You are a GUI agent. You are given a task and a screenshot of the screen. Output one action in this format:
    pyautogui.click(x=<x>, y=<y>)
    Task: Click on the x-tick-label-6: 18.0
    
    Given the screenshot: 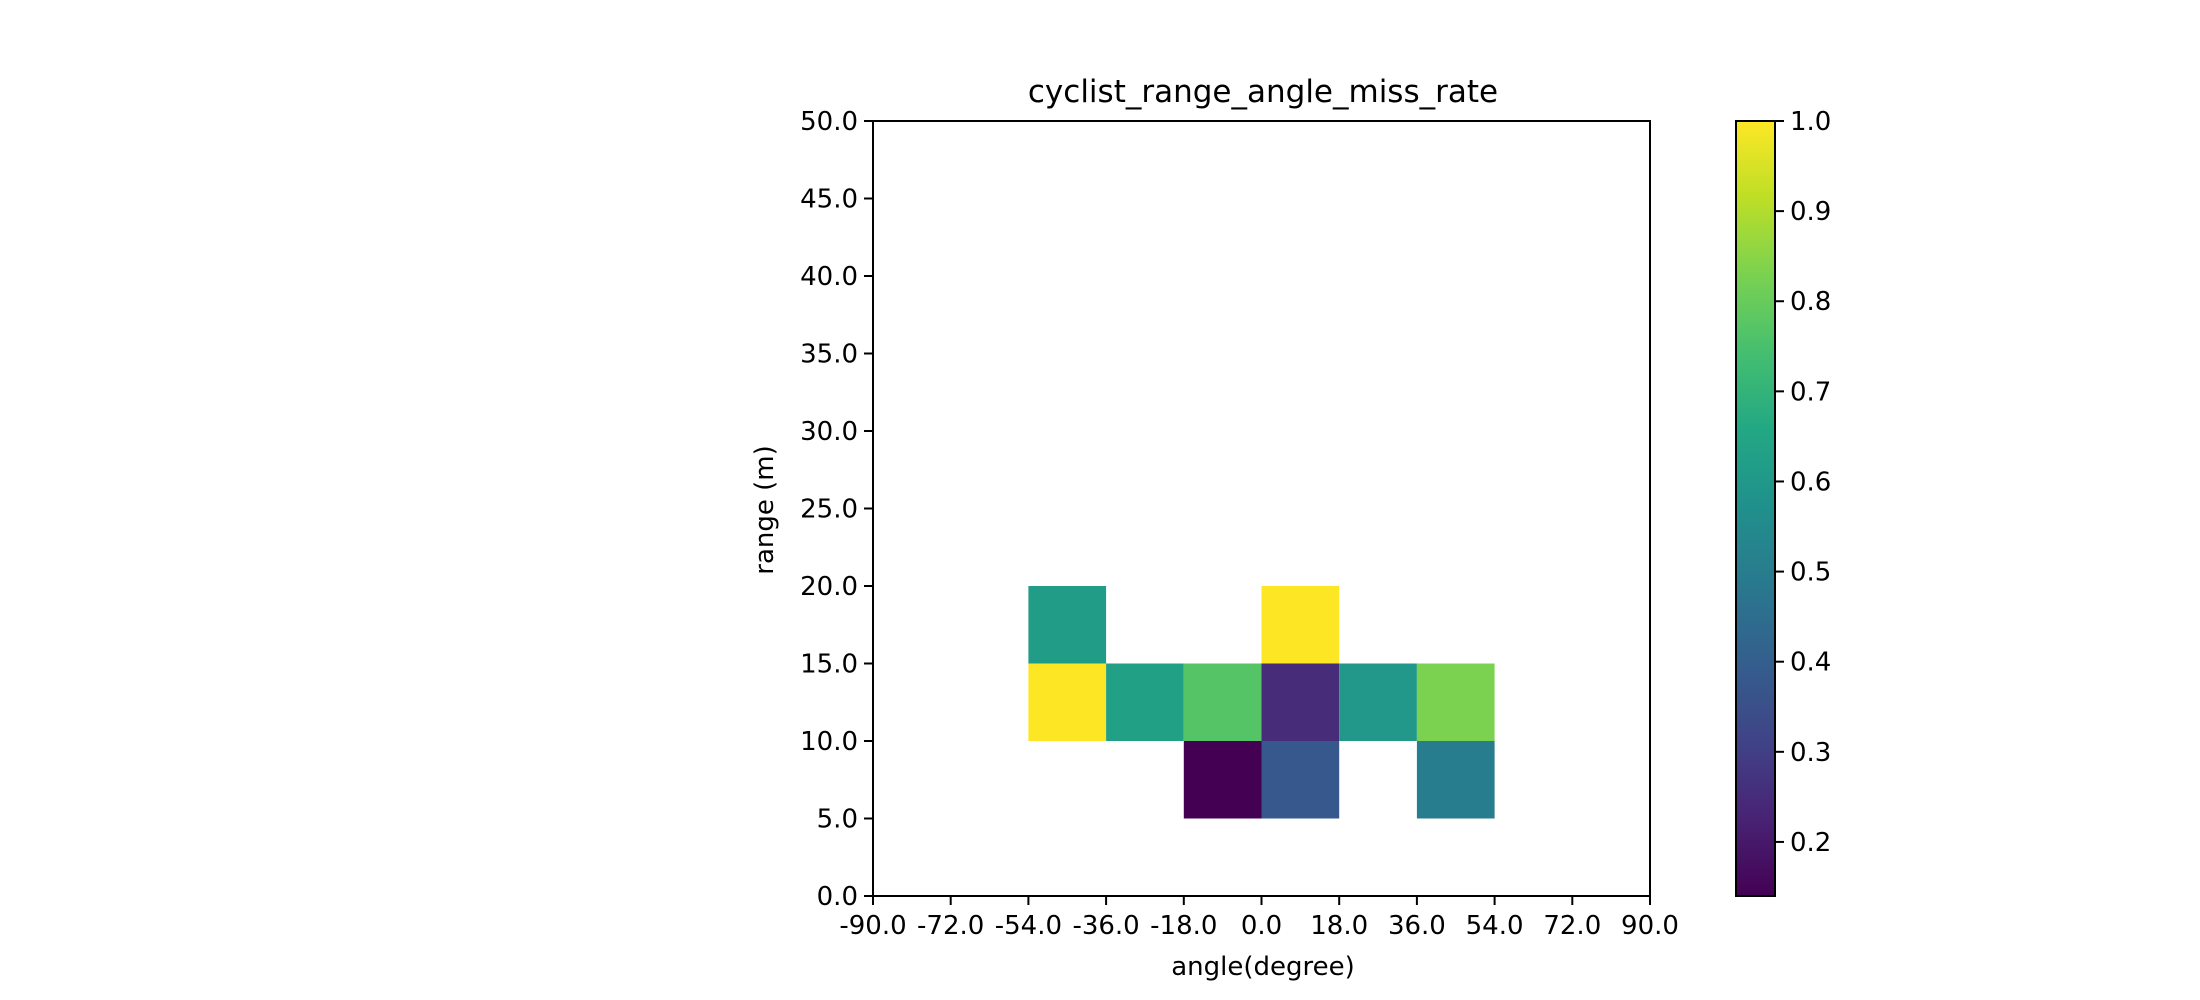 What is the action you would take?
    pyautogui.click(x=1339, y=926)
    